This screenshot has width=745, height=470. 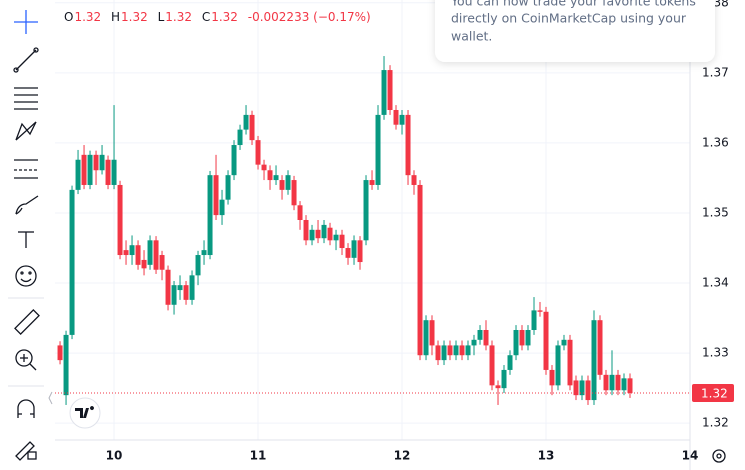 I want to click on y-tick-label: 1.36, so click(x=715, y=142).